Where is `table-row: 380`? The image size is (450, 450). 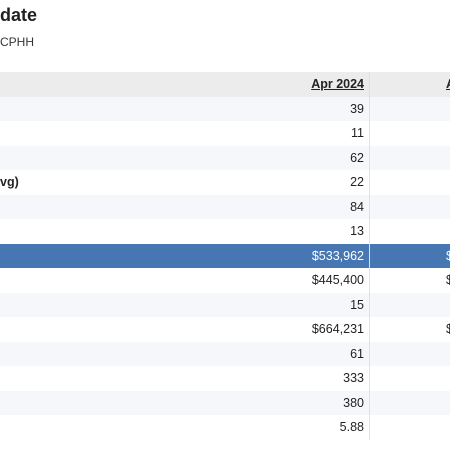 table-row: 380 is located at coordinates (225, 402).